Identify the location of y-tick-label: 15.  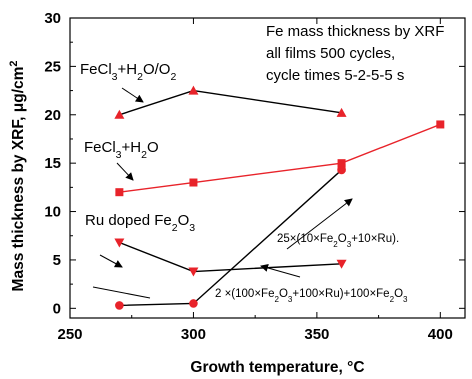
(52, 163).